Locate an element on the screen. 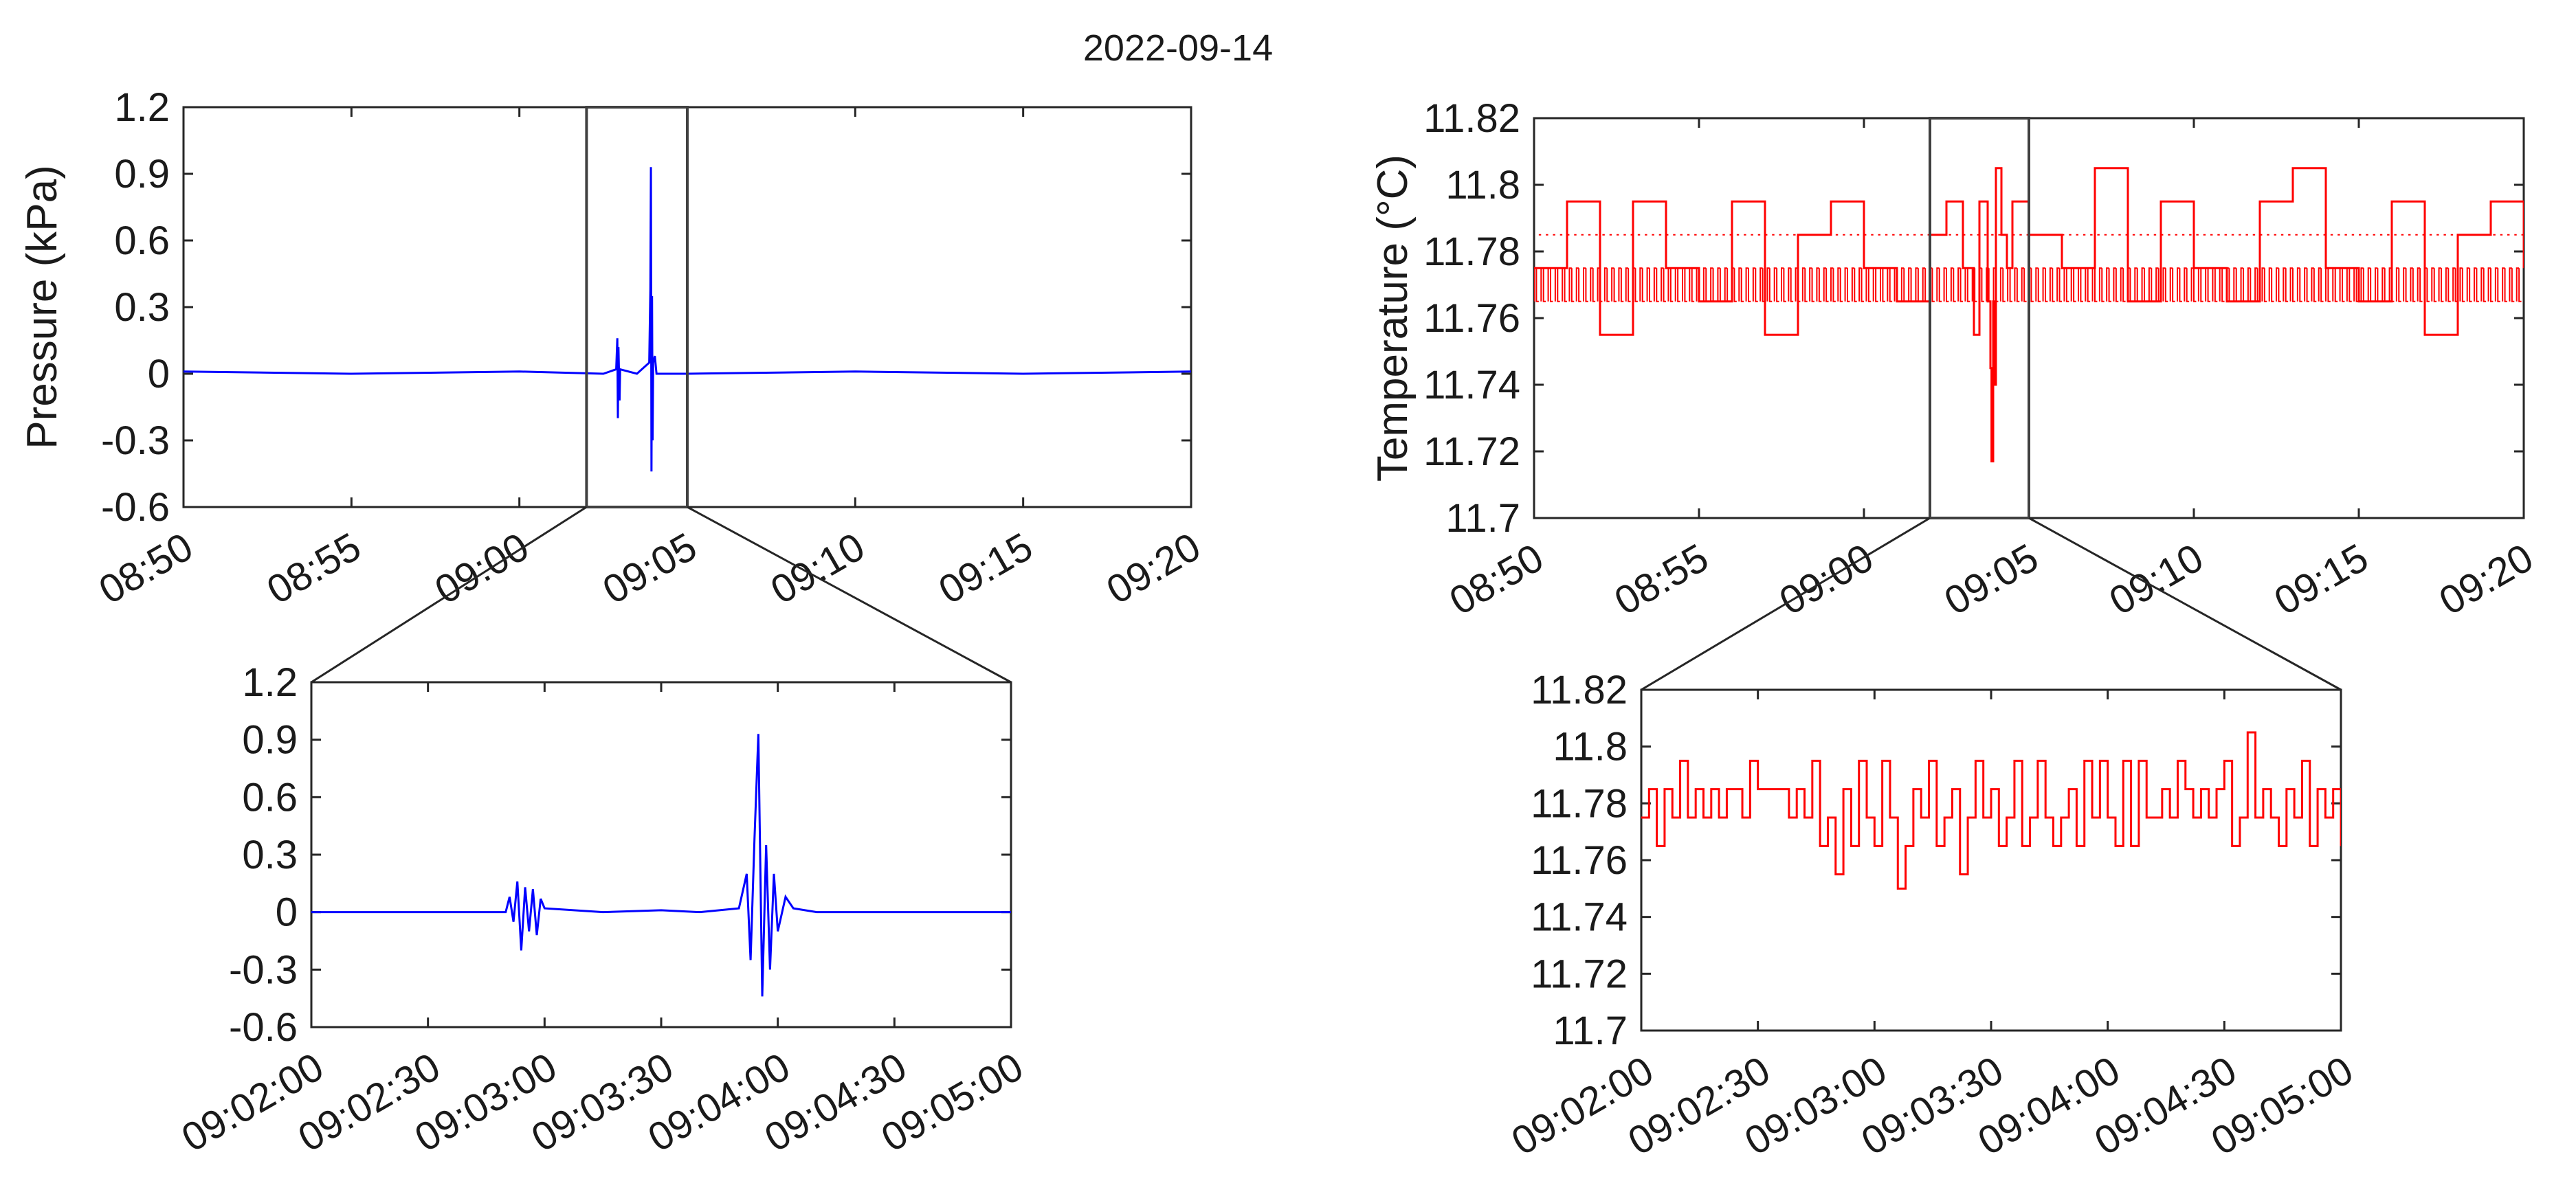  temperature-main-zoom-box is located at coordinates (1979, 318).